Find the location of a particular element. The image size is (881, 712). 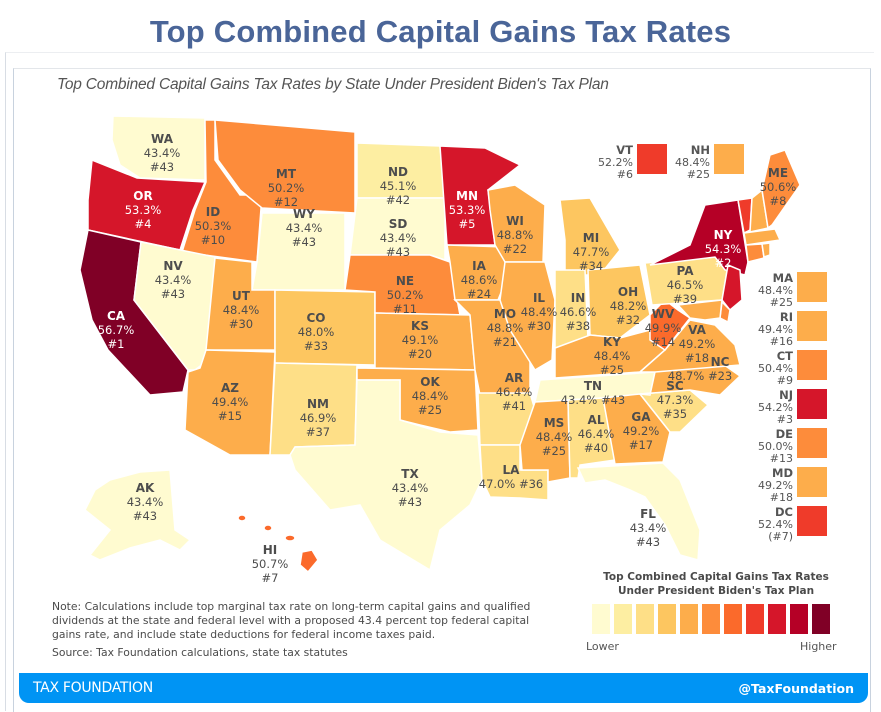

state-RI-shape is located at coordinates (766, 250).